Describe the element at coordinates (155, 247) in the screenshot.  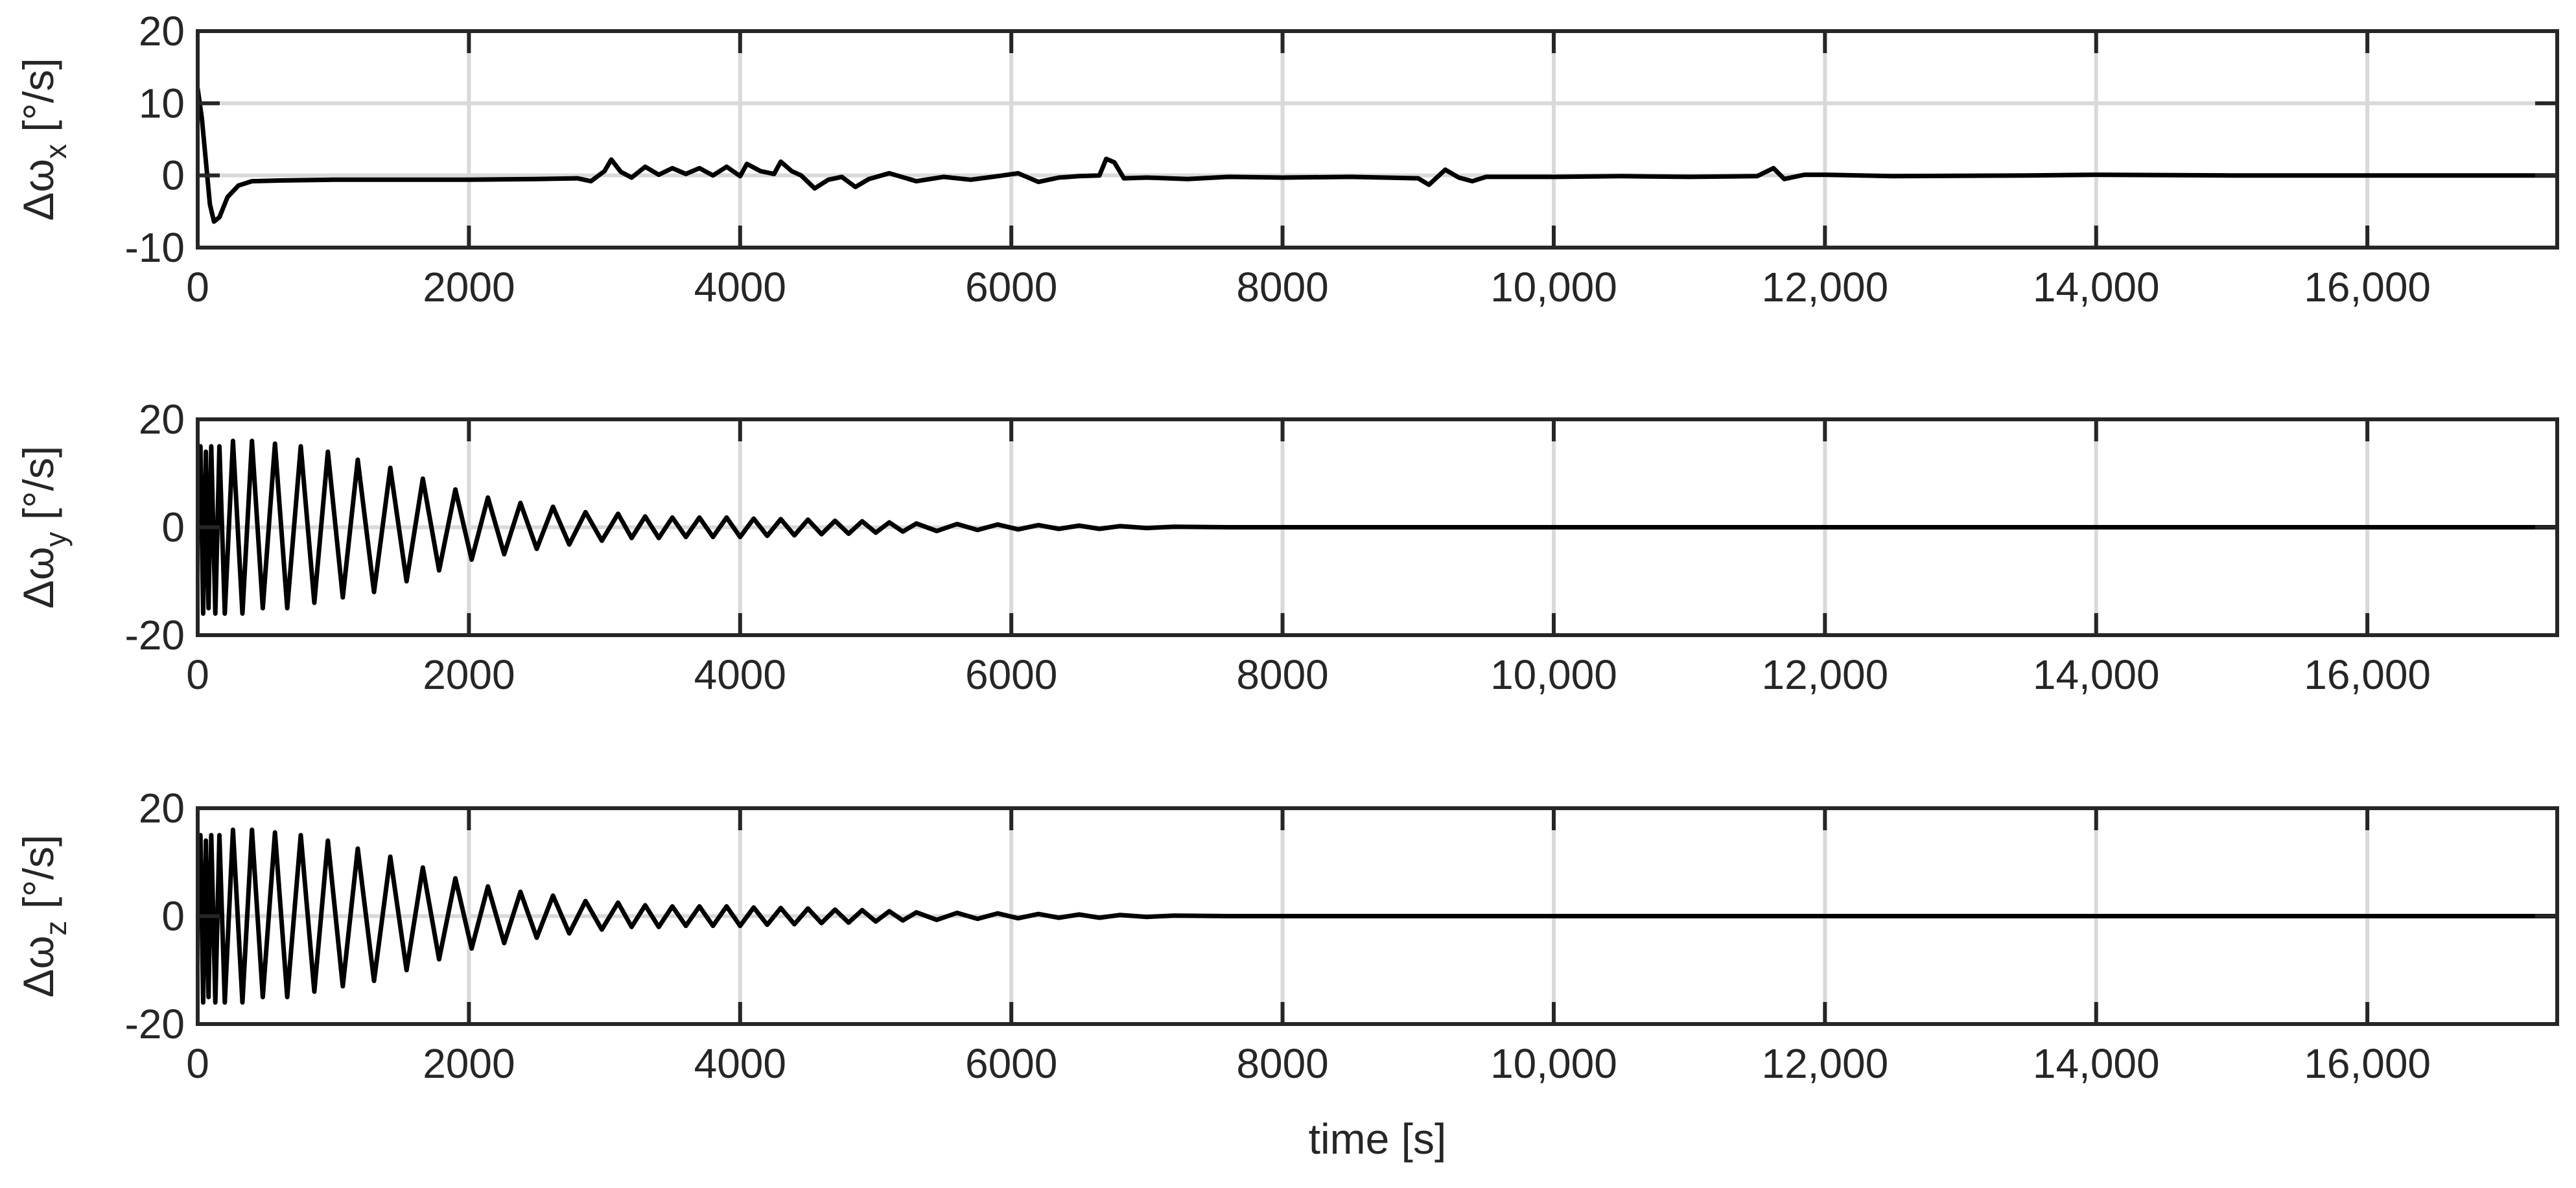
I see `y-tick-label: -10` at that location.